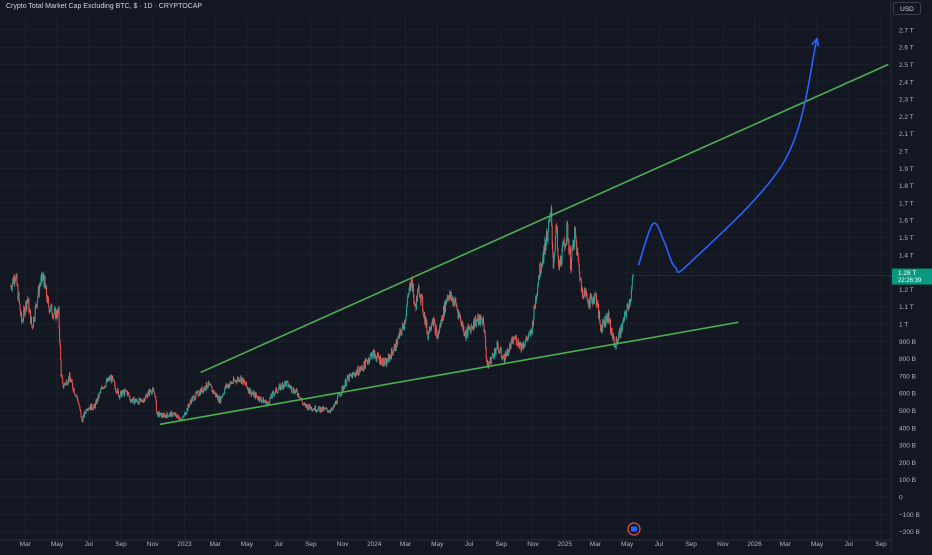 Image resolution: width=932 pixels, height=555 pixels. What do you see at coordinates (343, 544) in the screenshot?
I see `x-tick-label: Nov` at bounding box center [343, 544].